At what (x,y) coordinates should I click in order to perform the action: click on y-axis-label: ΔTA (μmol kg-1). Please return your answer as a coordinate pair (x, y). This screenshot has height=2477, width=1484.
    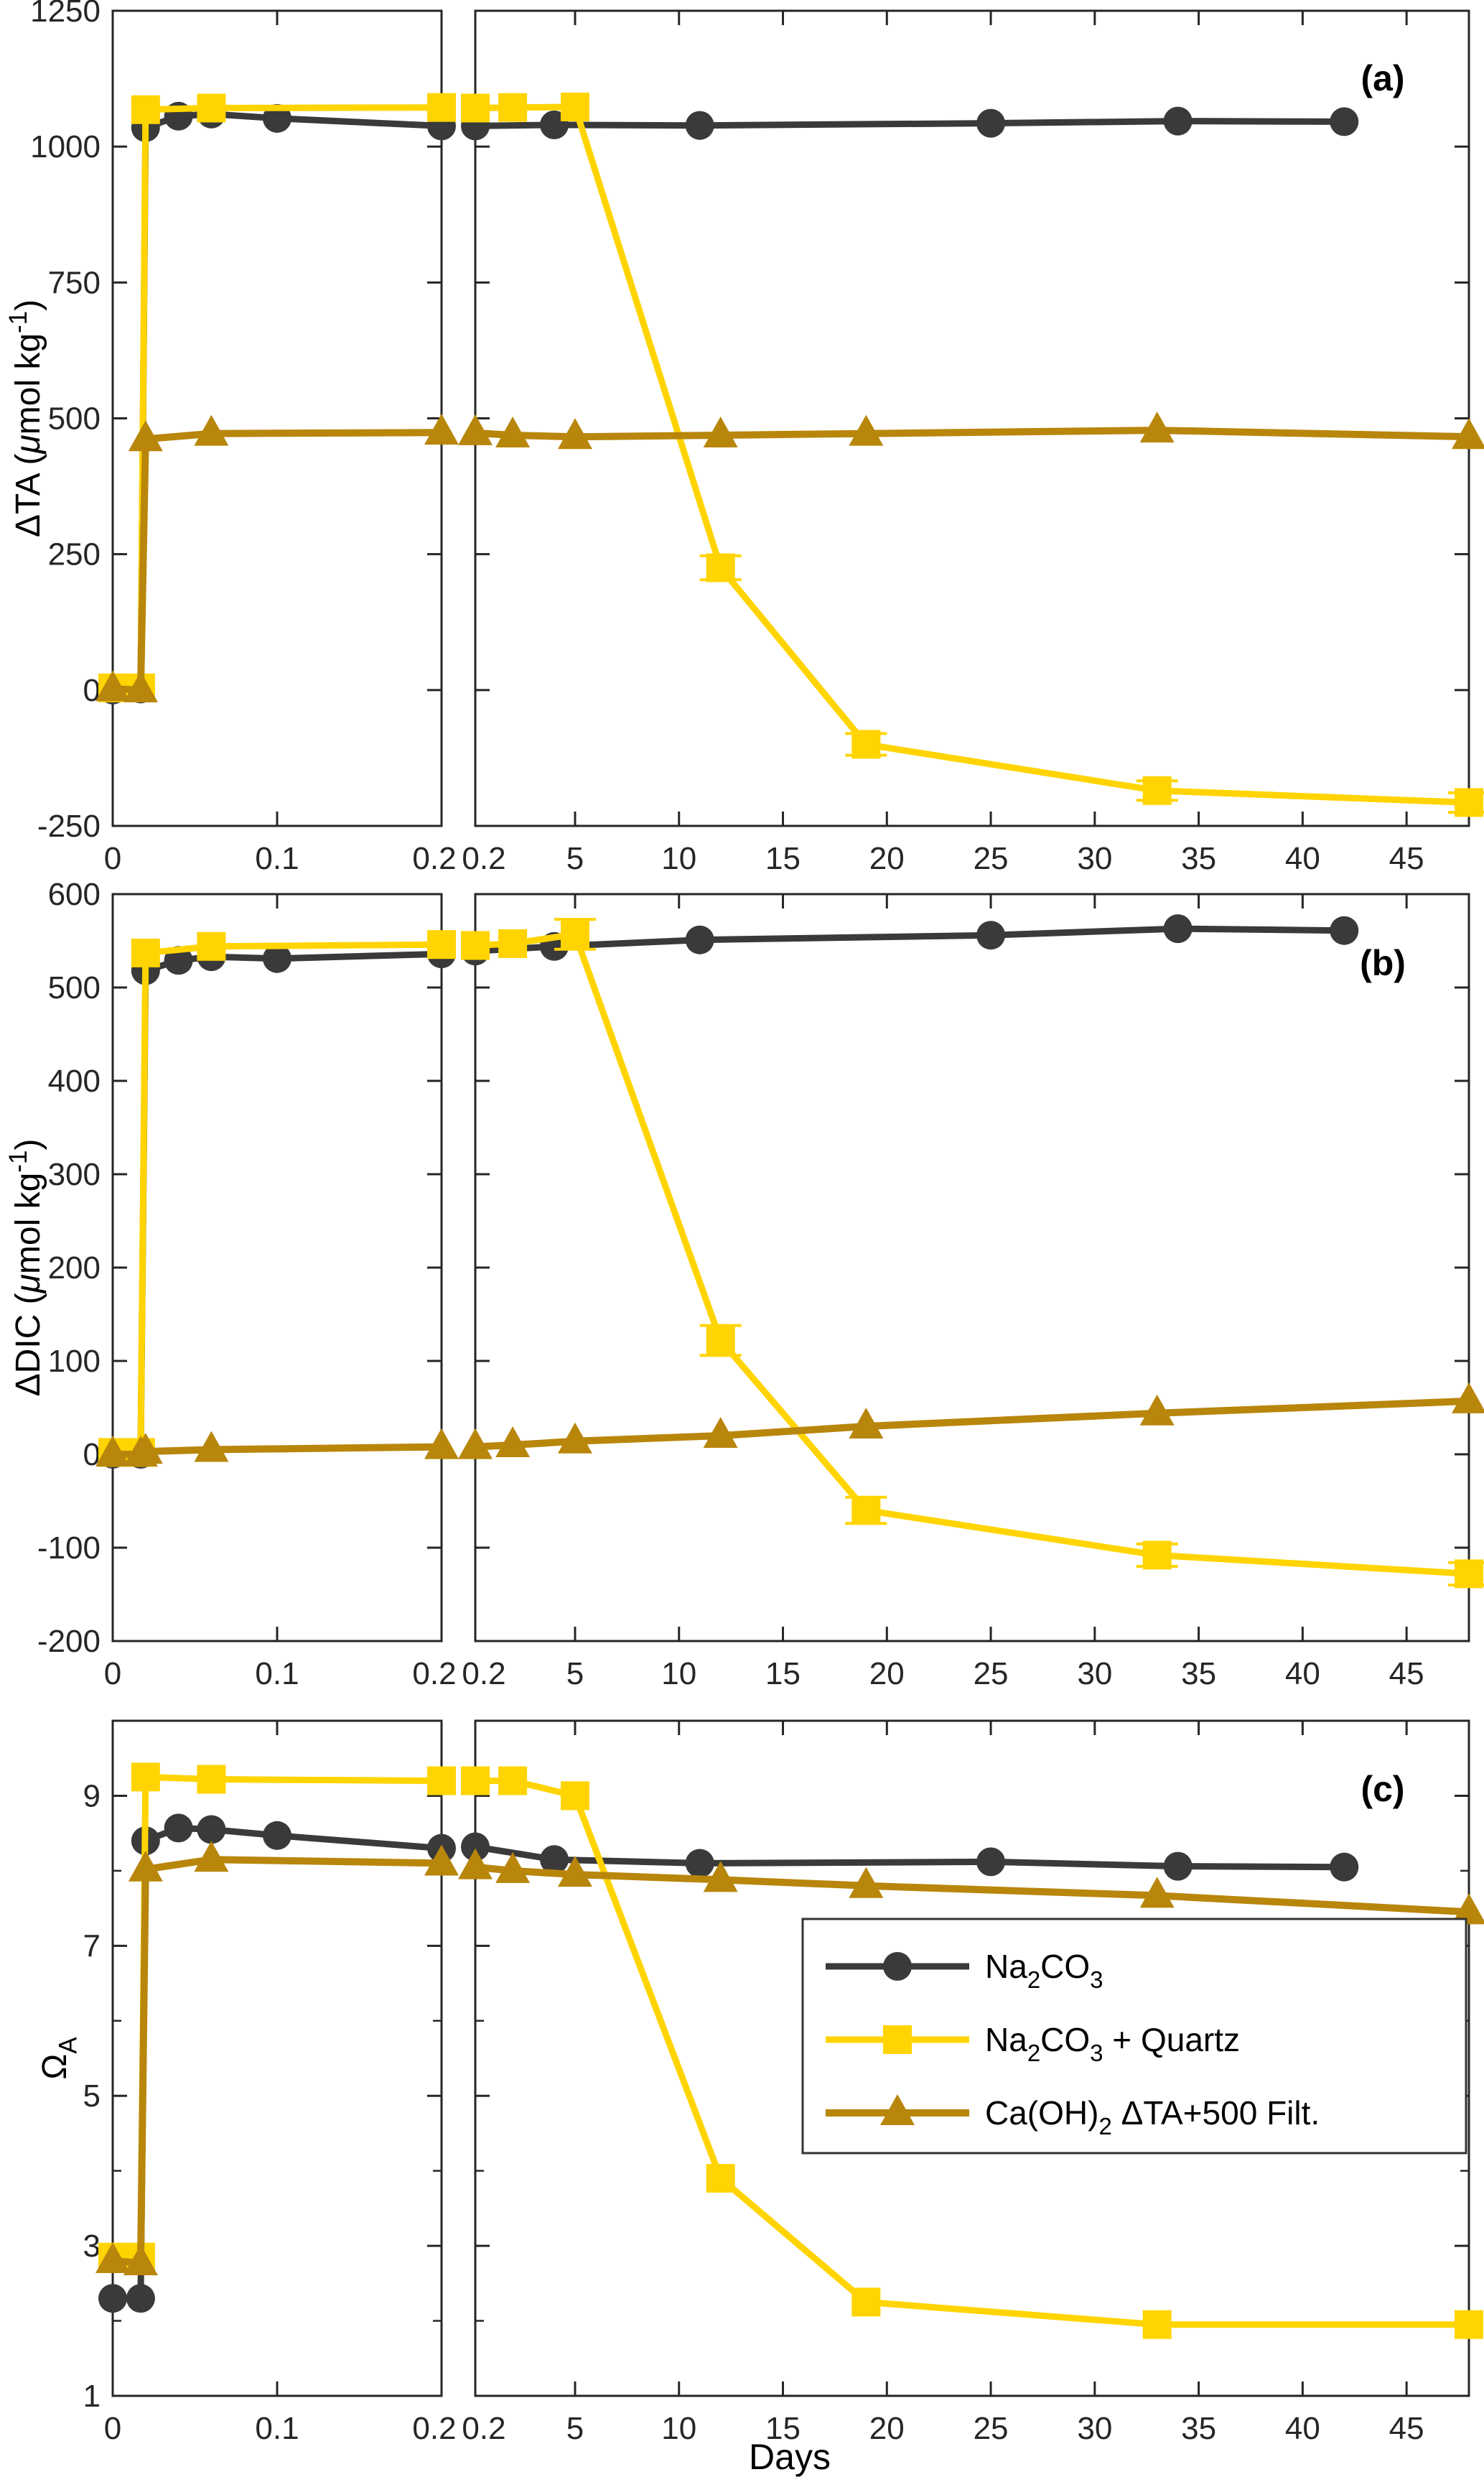
    Looking at the image, I should click on (25, 418).